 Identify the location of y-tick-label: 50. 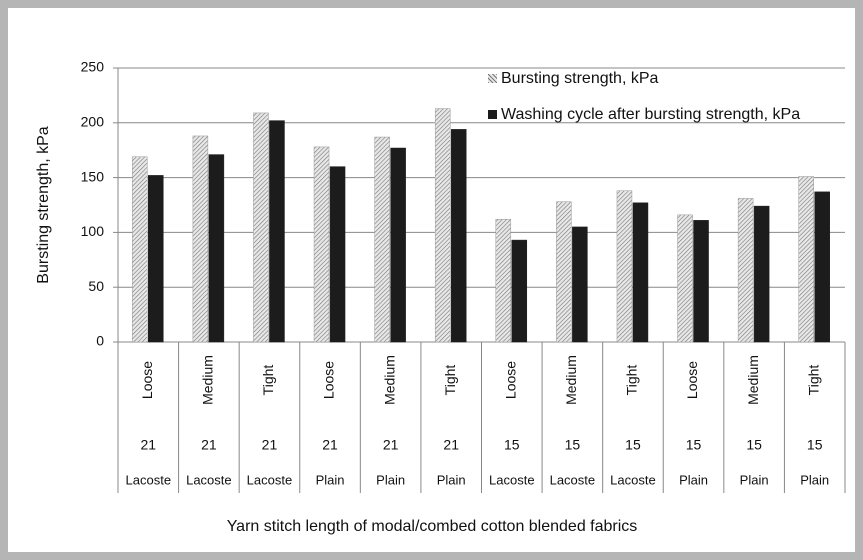
(96, 286).